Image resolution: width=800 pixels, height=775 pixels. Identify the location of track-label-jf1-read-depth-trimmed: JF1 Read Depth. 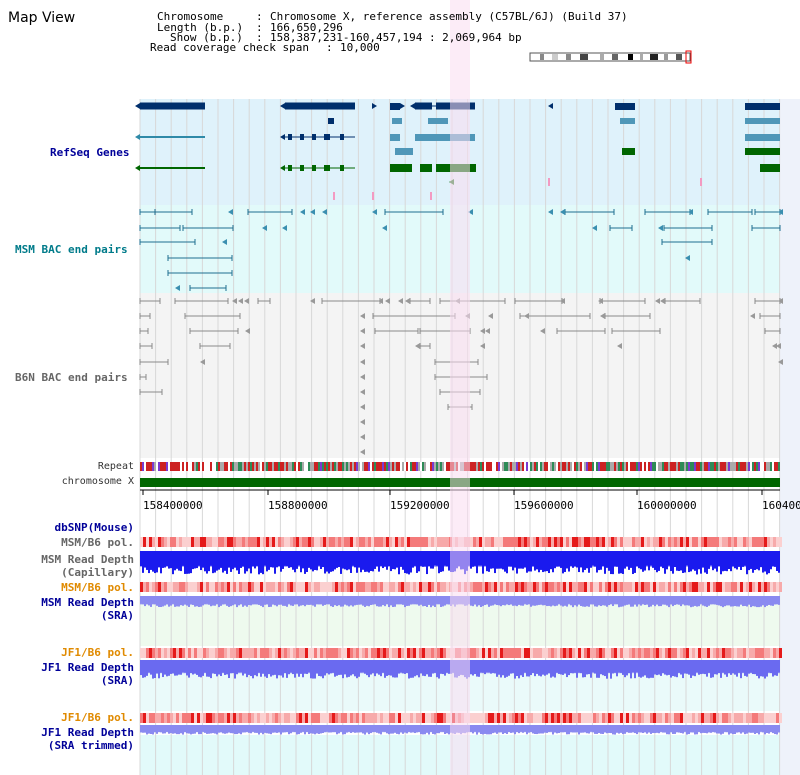
(87, 732).